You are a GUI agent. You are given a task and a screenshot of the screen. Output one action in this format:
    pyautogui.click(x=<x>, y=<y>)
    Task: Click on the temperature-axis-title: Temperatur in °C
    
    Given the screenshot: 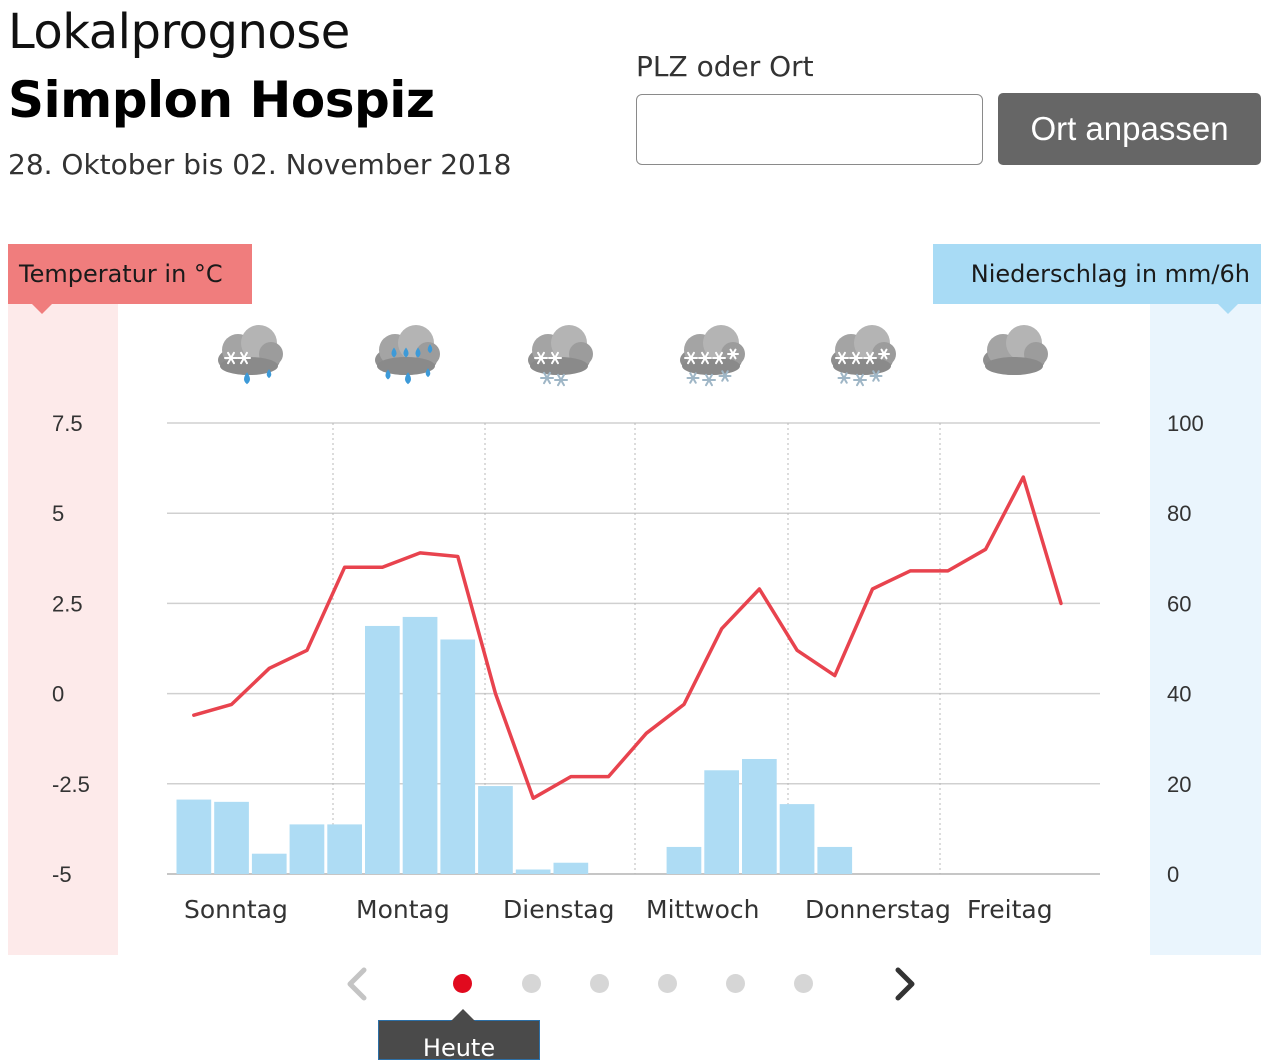 What is the action you would take?
    pyautogui.click(x=130, y=279)
    